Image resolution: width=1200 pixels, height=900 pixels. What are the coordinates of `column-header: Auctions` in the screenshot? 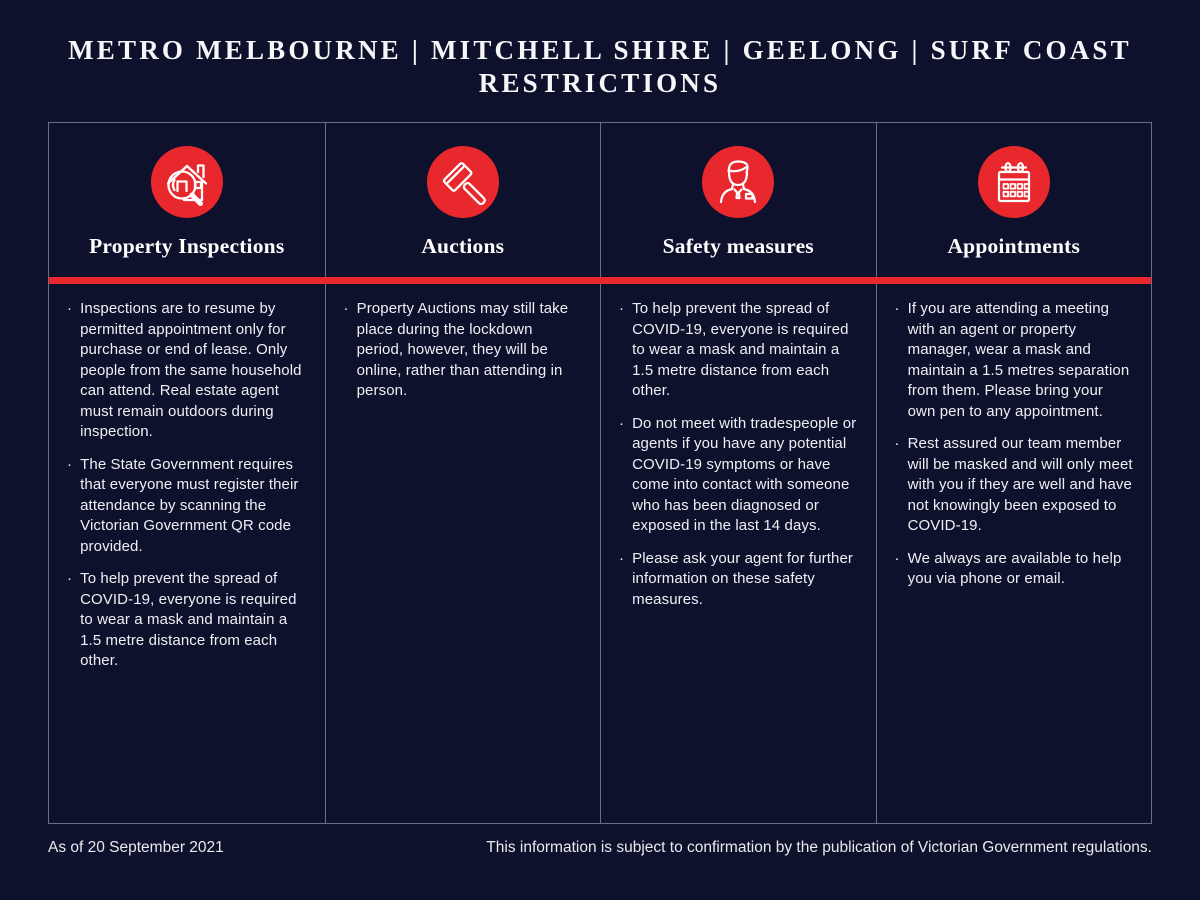 It's located at (463, 200).